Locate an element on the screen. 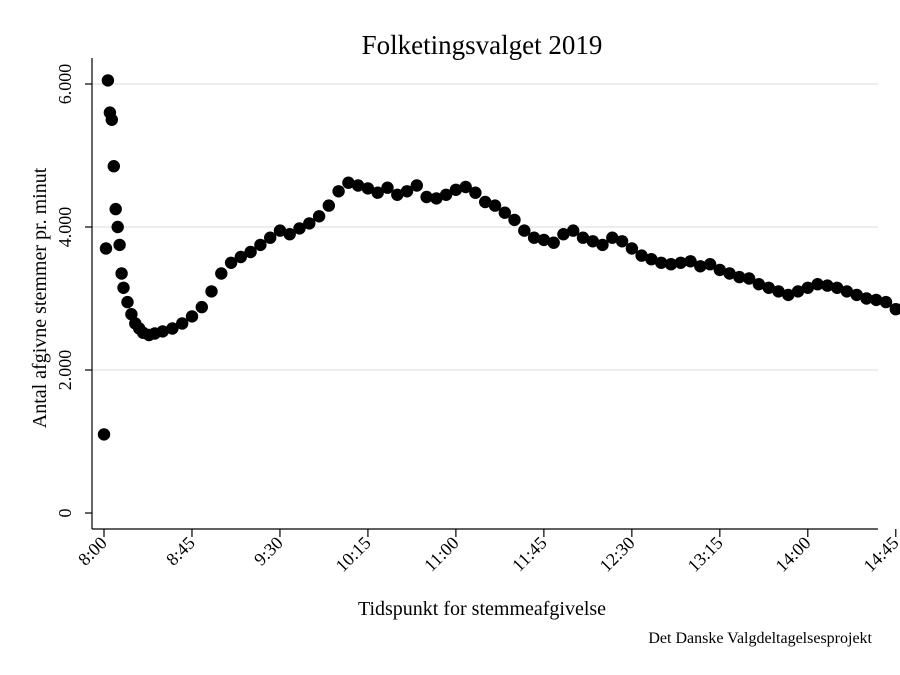  y-ticks: 0 2.000 4.000 6.000 is located at coordinates (73, 291).